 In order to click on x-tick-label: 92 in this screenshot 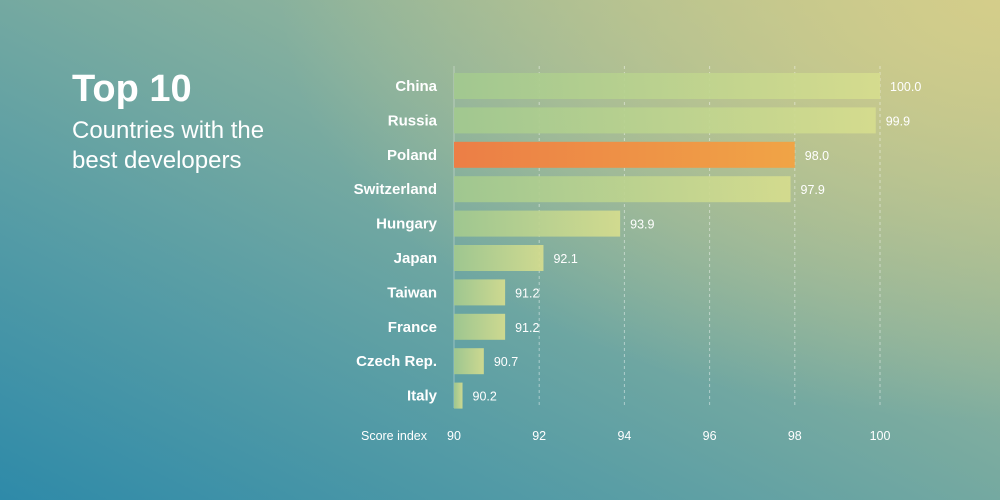, I will do `click(539, 436)`.